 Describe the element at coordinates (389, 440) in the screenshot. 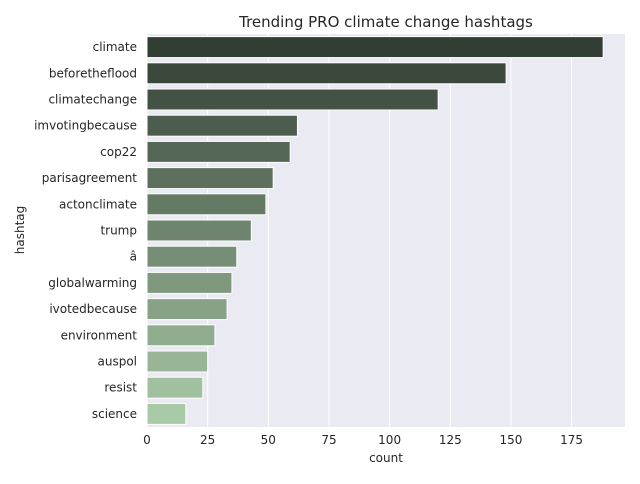

I see `x-tick-label: 100` at that location.